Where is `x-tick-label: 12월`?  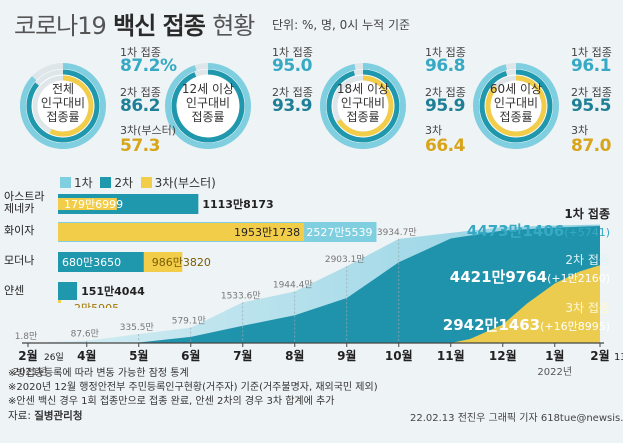 x-tick-label: 12월 is located at coordinates (503, 355).